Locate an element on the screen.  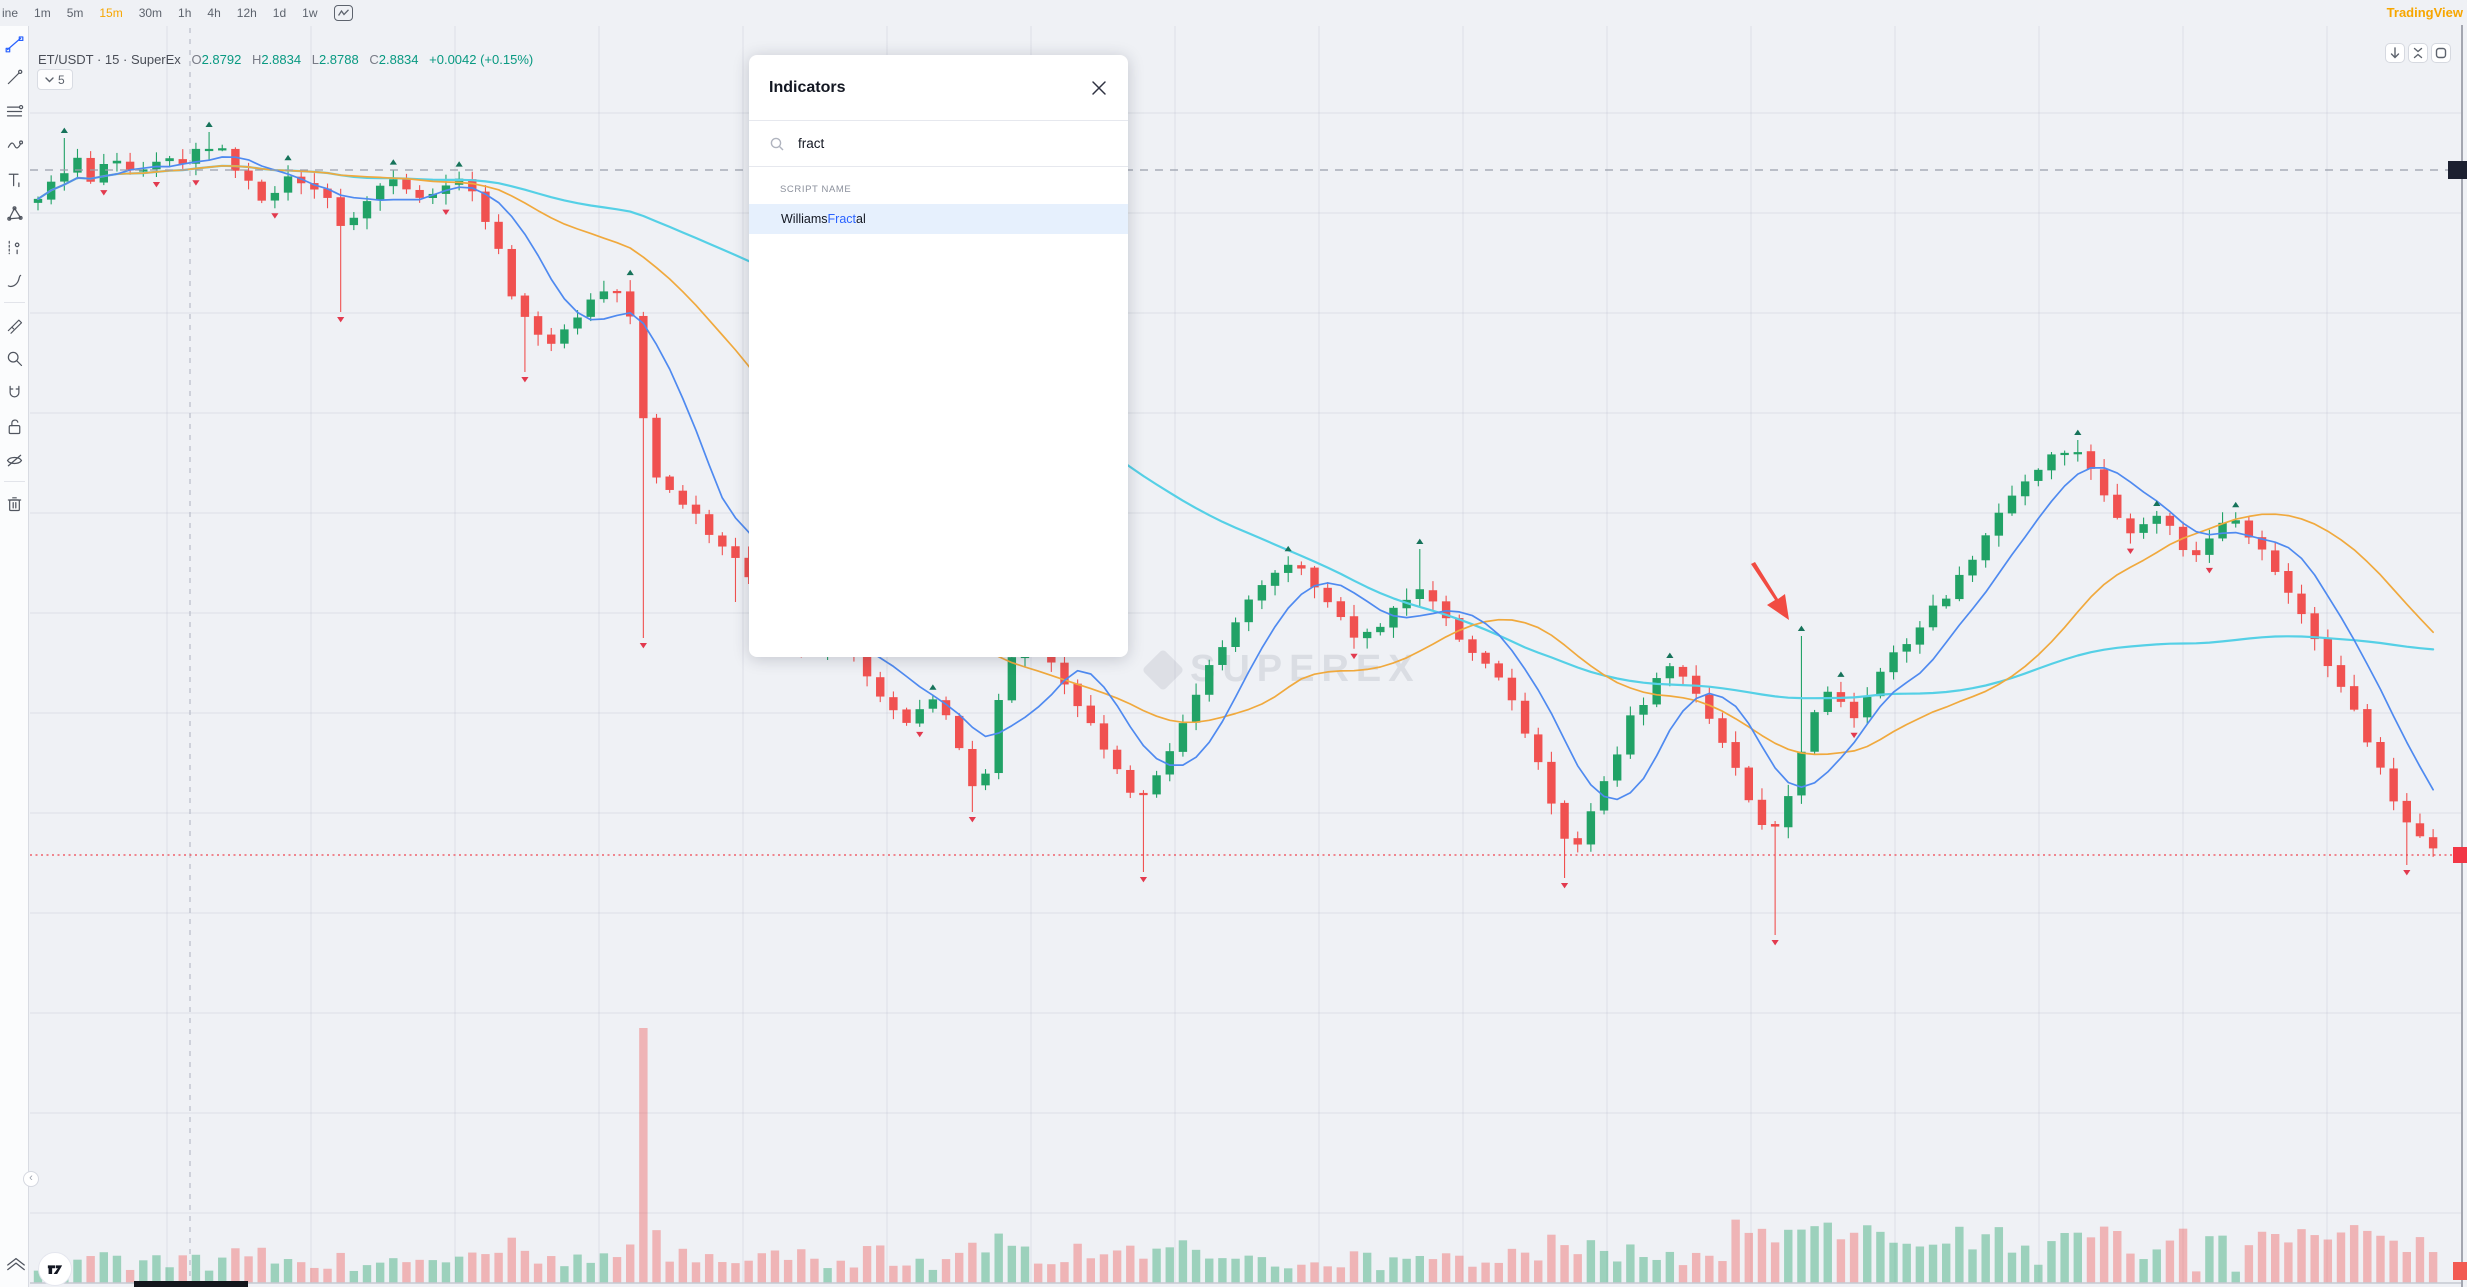
trash-tool is located at coordinates (14, 503).